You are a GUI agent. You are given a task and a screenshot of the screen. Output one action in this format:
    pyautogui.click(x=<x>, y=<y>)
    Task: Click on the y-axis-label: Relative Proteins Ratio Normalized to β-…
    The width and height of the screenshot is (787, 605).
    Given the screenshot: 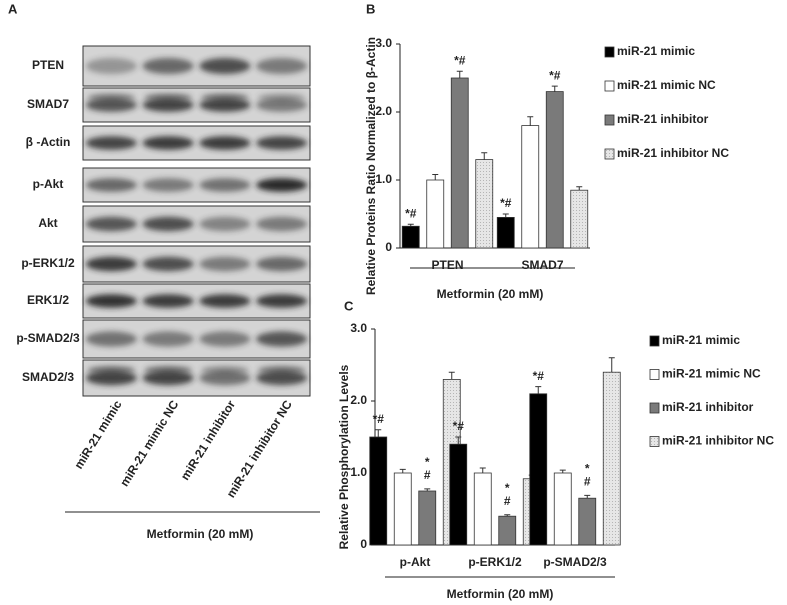 What is the action you would take?
    pyautogui.click(x=371, y=166)
    